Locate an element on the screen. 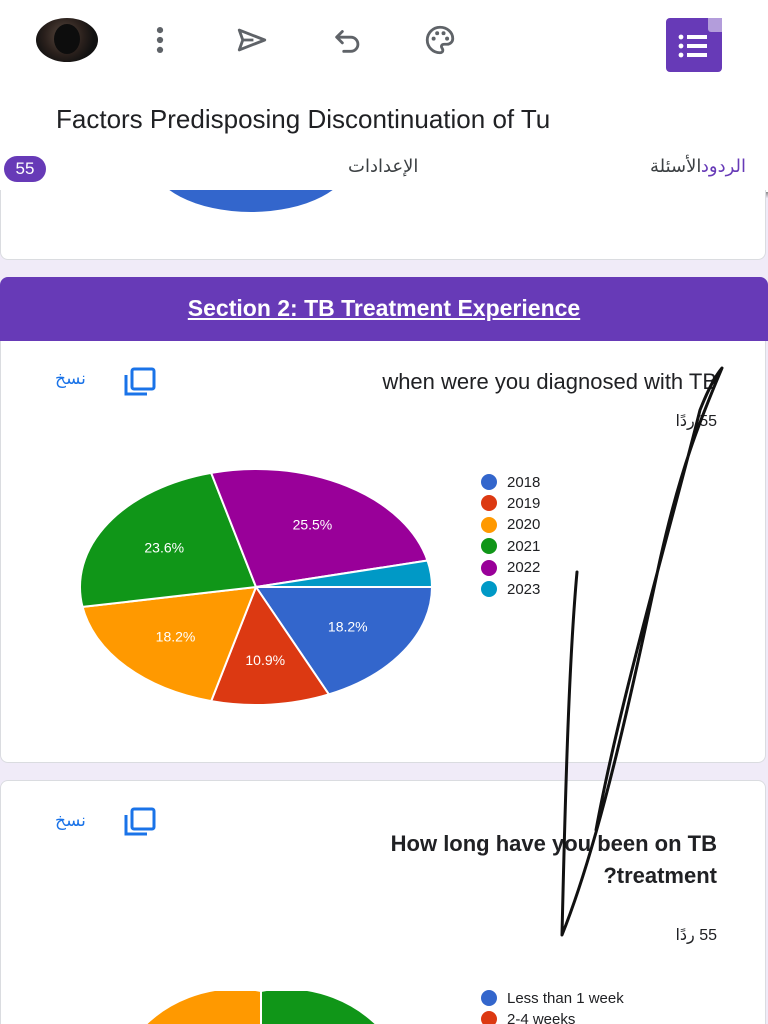  question-title-line2: ?treatment is located at coordinates (660, 875).